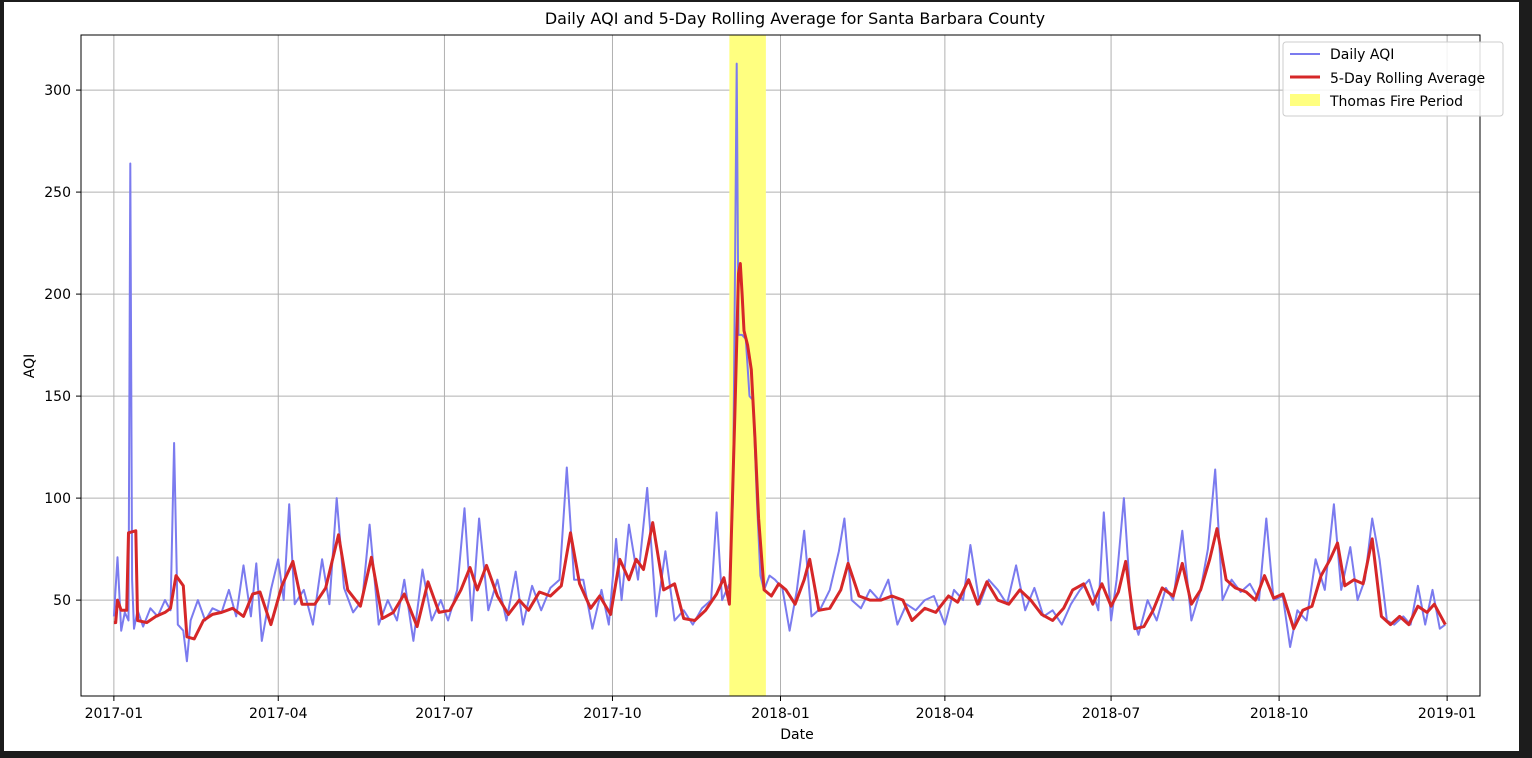 The image size is (1532, 758). I want to click on y-tick-label: 100, so click(57, 499).